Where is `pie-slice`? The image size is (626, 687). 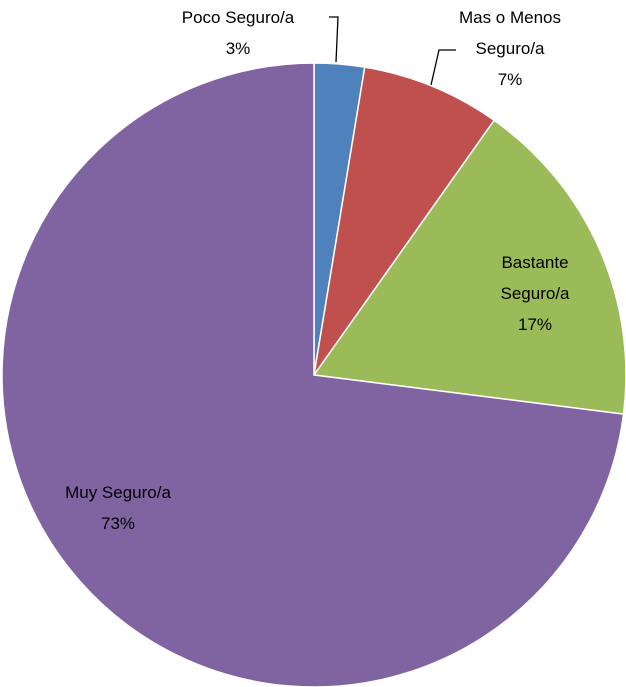 pie-slice is located at coordinates (404, 221).